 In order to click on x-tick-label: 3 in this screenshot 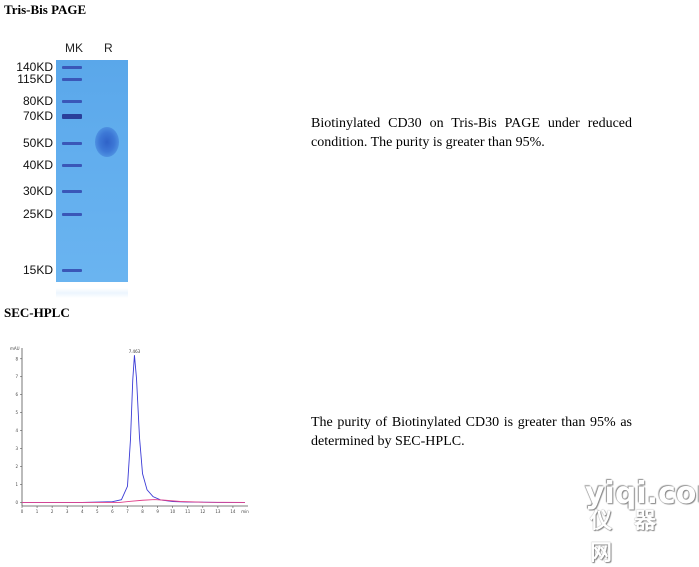, I will do `click(67, 511)`.